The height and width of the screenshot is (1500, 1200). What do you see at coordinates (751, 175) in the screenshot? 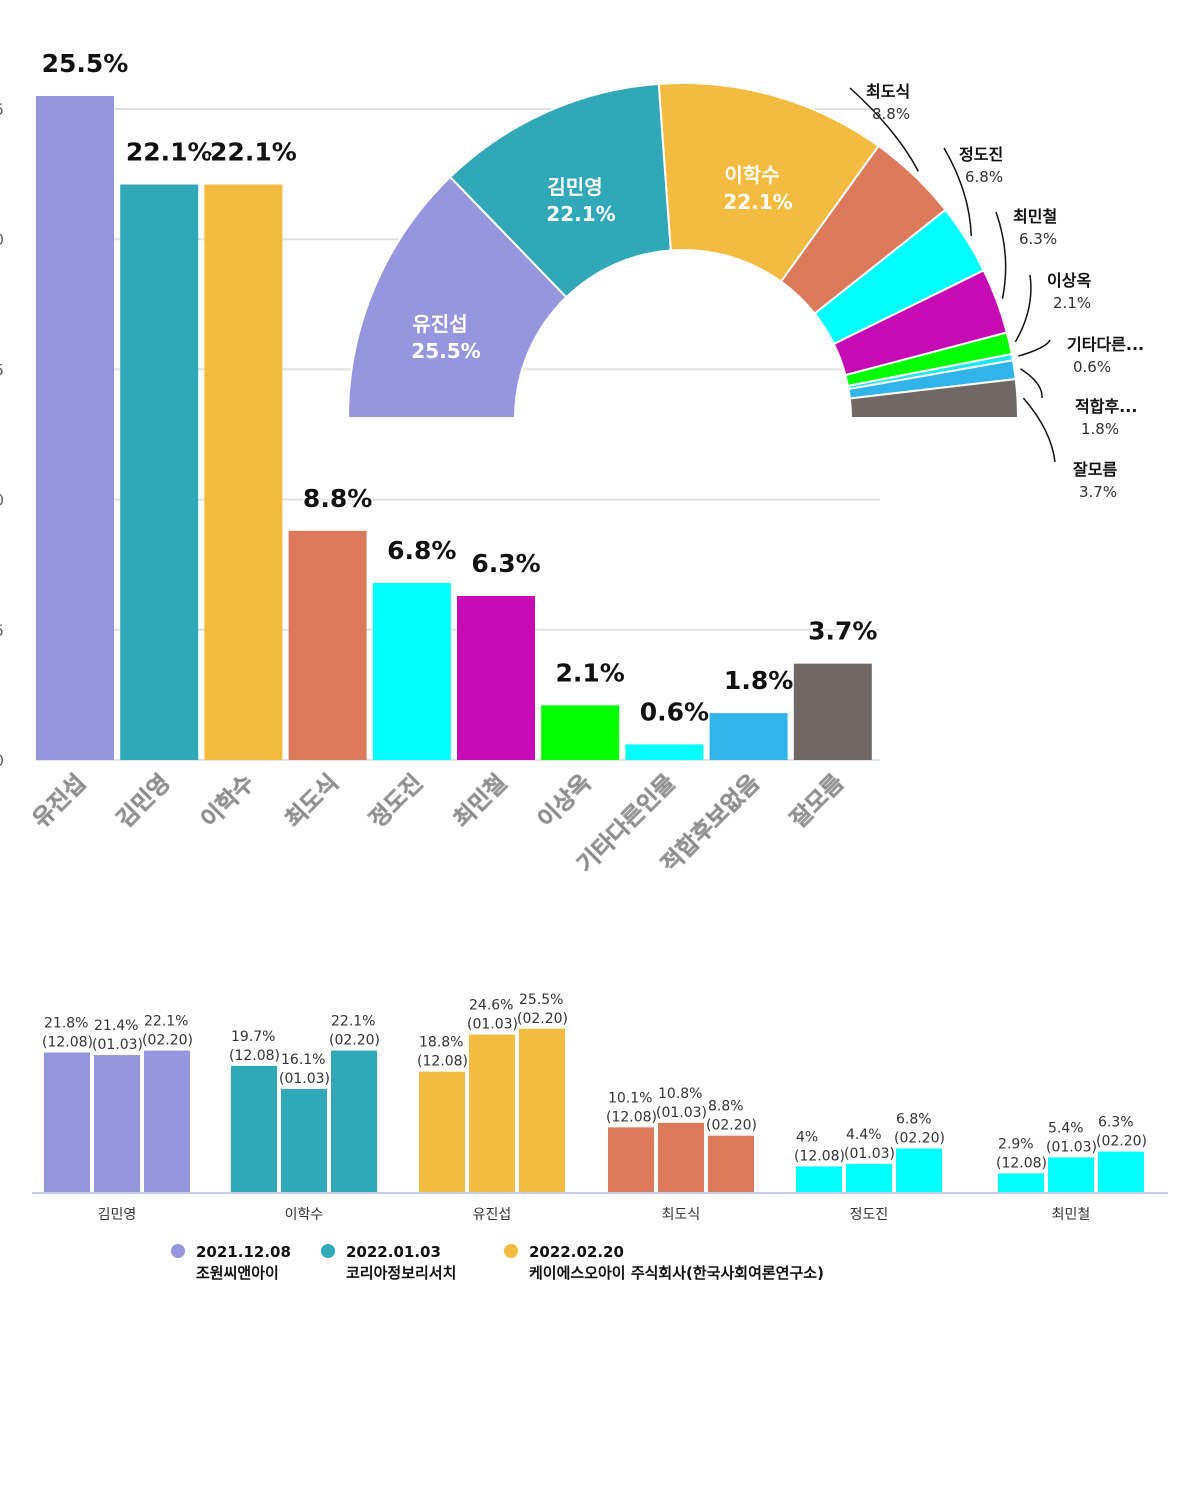
I see `slice-name-label: 이학수` at bounding box center [751, 175].